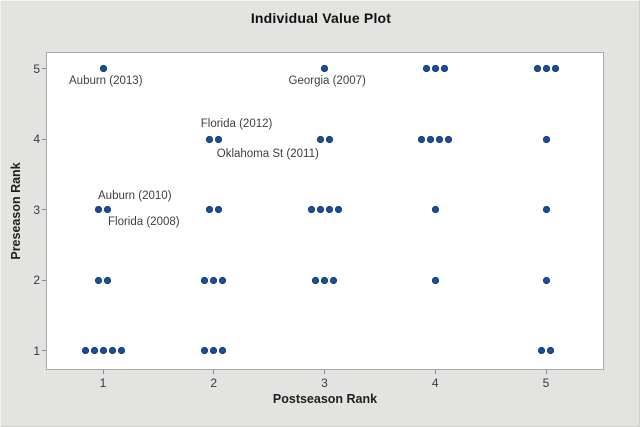 This screenshot has height=427, width=640. I want to click on annotation-label: Auburn (2013), so click(106, 80).